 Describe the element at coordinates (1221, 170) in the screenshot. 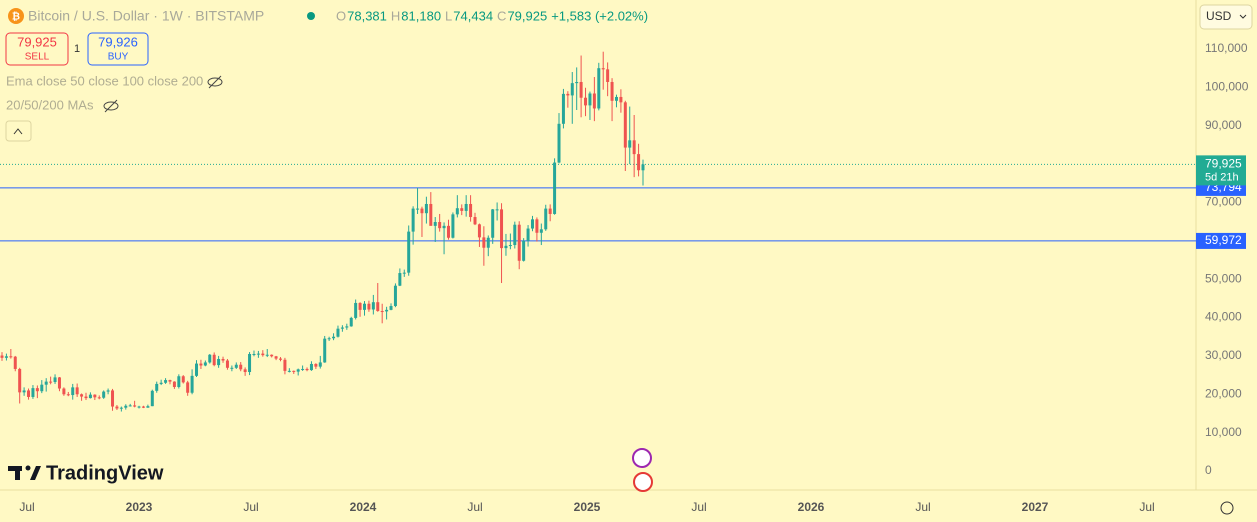

I see `last-price-tag` at that location.